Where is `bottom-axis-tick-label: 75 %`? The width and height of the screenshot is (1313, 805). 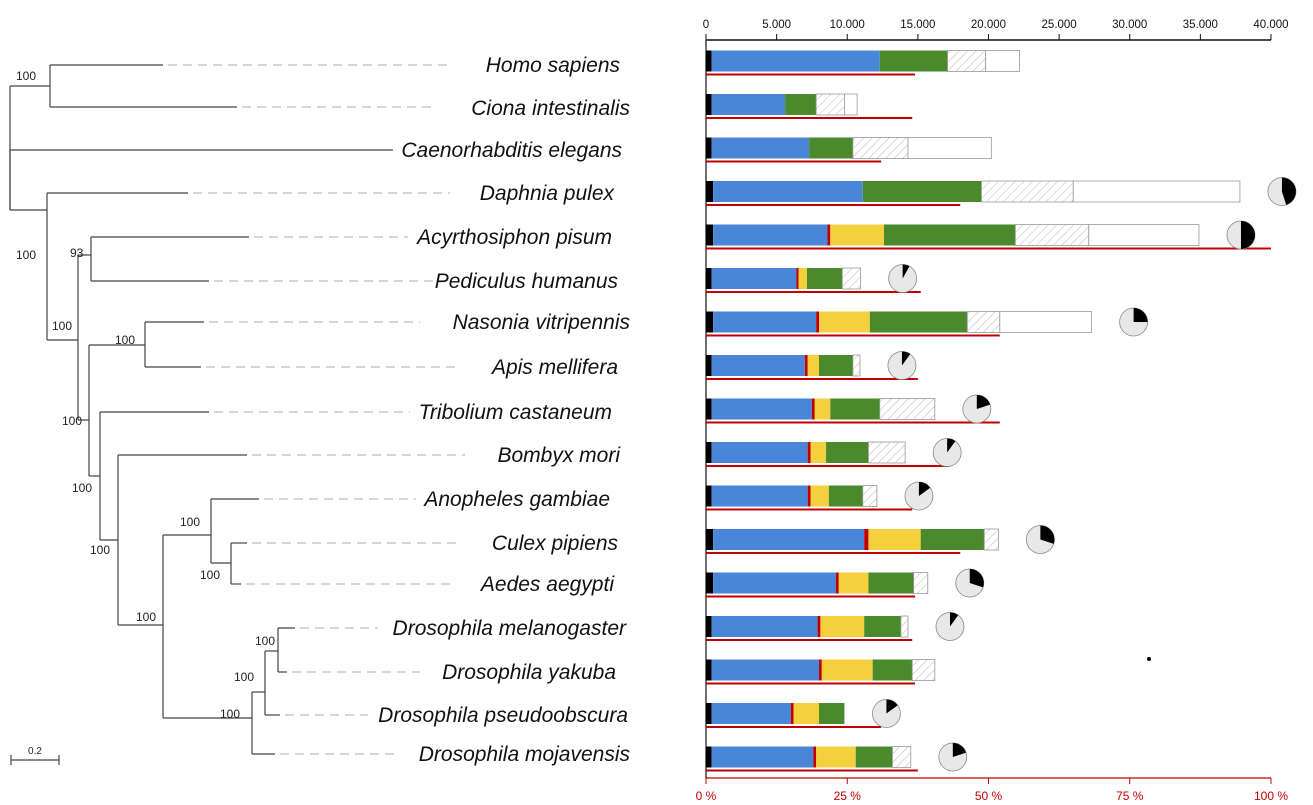
bottom-axis-tick-label: 75 % is located at coordinates (1130, 796).